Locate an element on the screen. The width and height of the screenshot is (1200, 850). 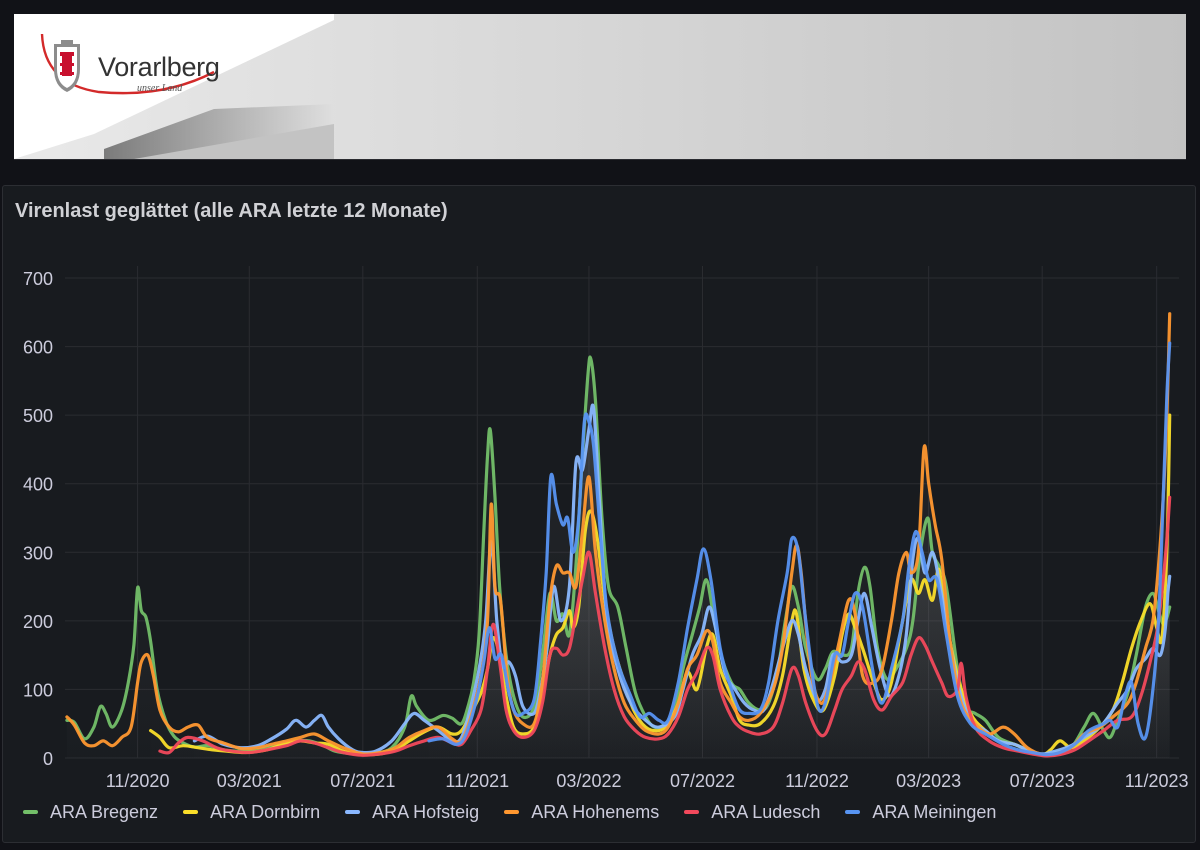
legend-label: ARA Ludesch is located at coordinates (766, 811).